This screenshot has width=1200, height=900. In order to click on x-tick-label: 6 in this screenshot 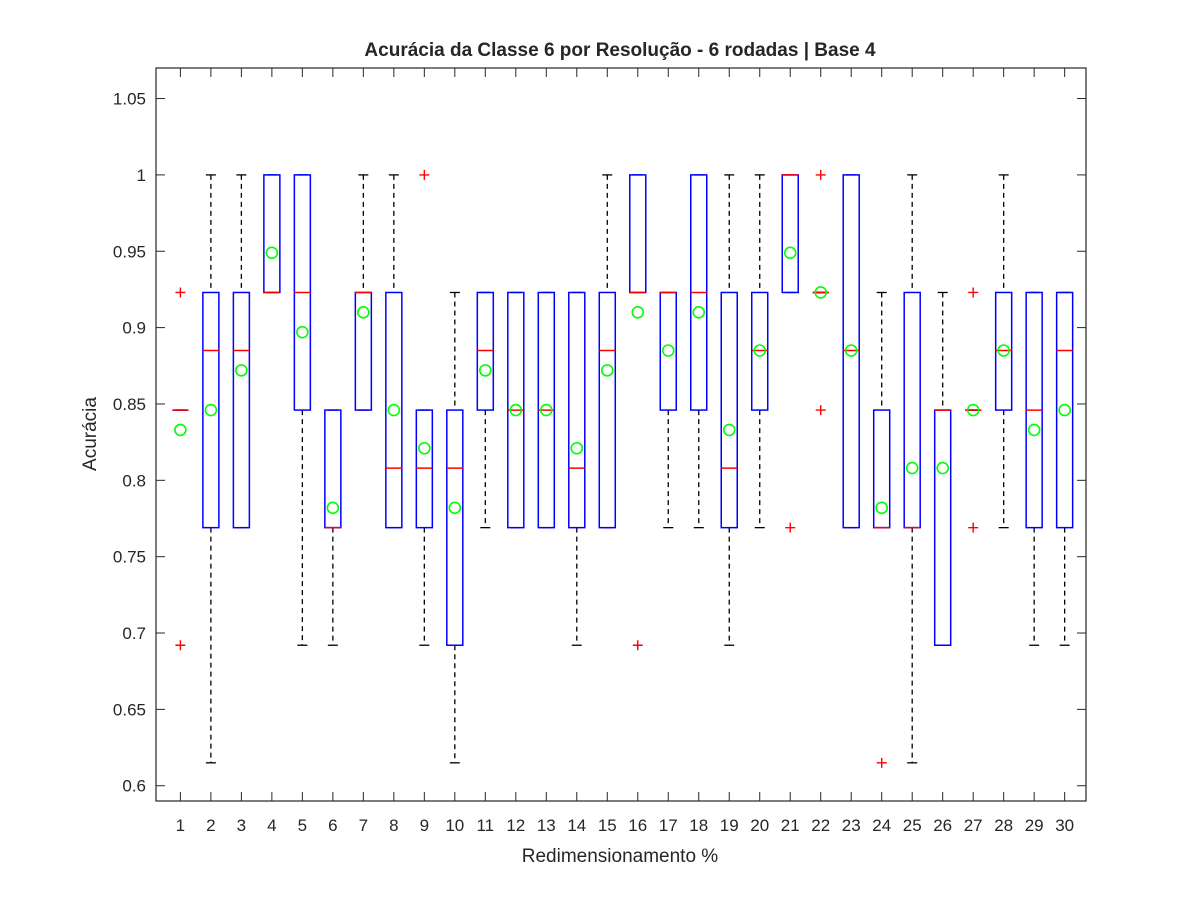, I will do `click(332, 825)`.